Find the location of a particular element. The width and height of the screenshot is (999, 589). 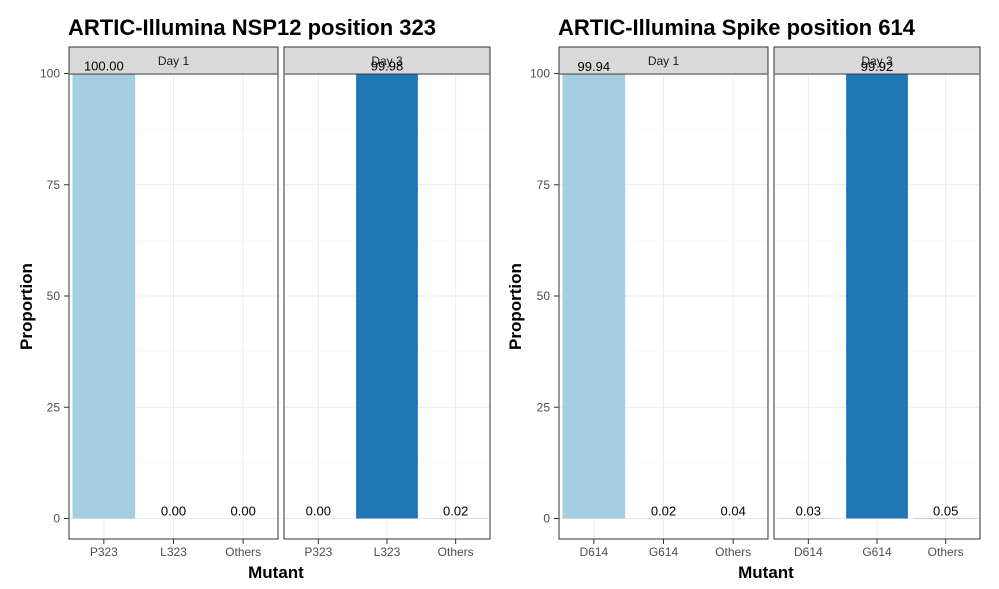

bar-value-label: 99.98 is located at coordinates (387, 66).